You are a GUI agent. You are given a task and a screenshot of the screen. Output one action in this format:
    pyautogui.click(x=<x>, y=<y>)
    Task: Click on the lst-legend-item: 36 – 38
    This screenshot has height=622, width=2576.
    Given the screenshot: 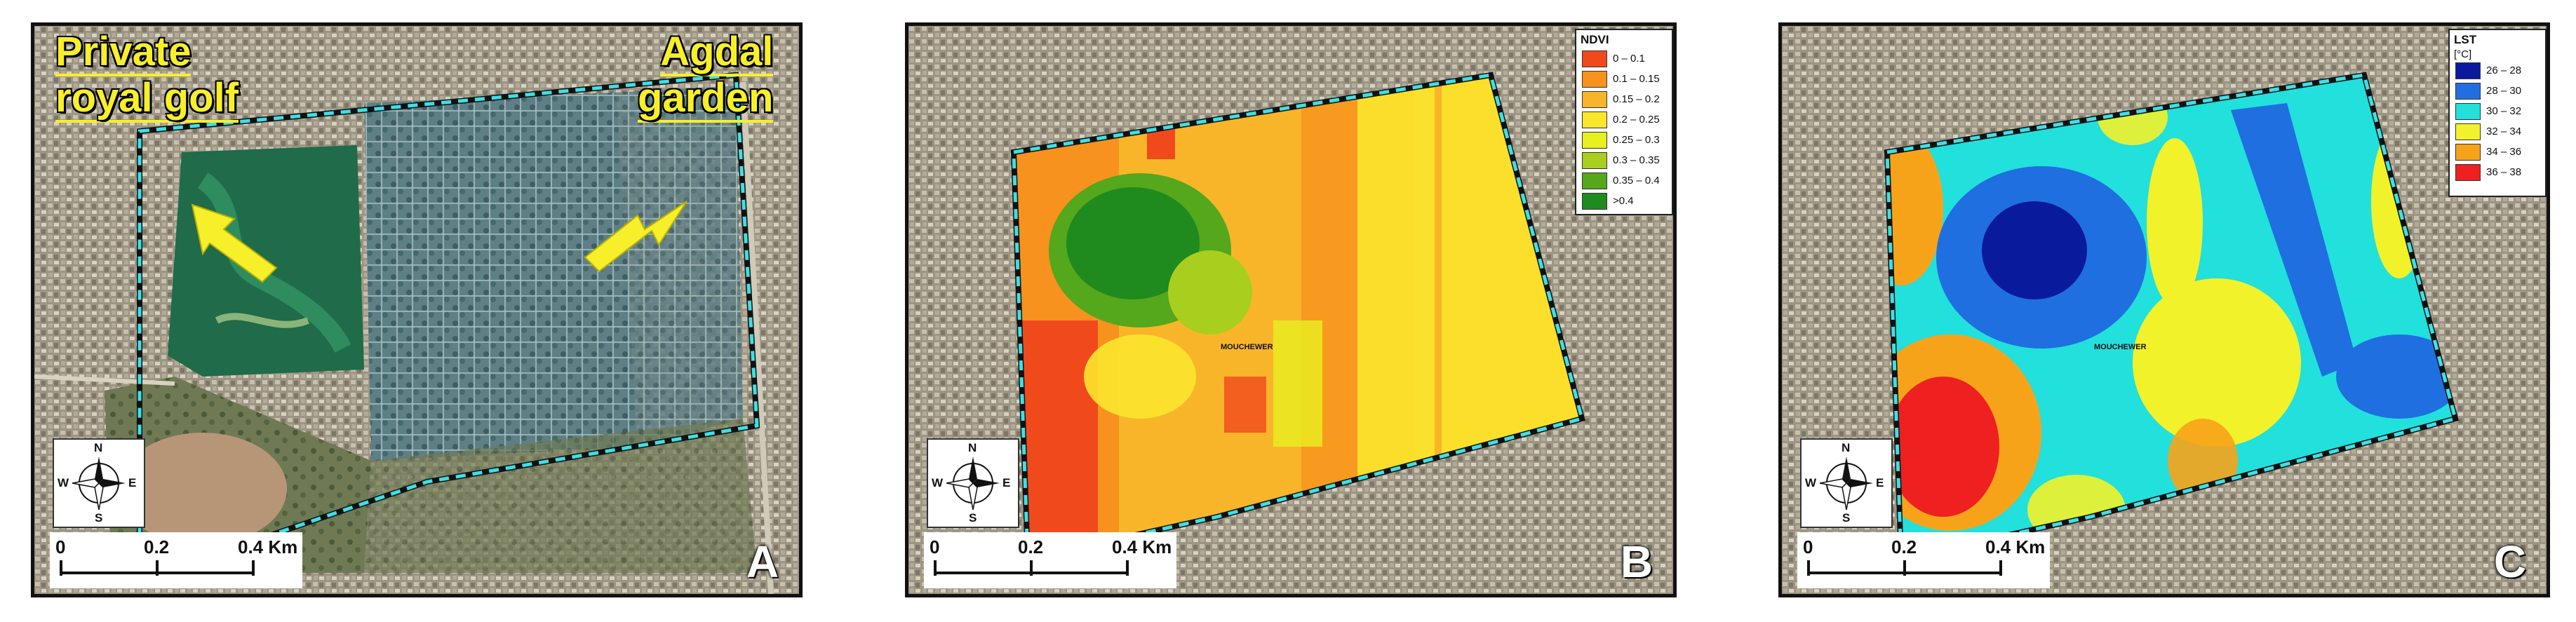 What is the action you would take?
    pyautogui.click(x=2497, y=172)
    